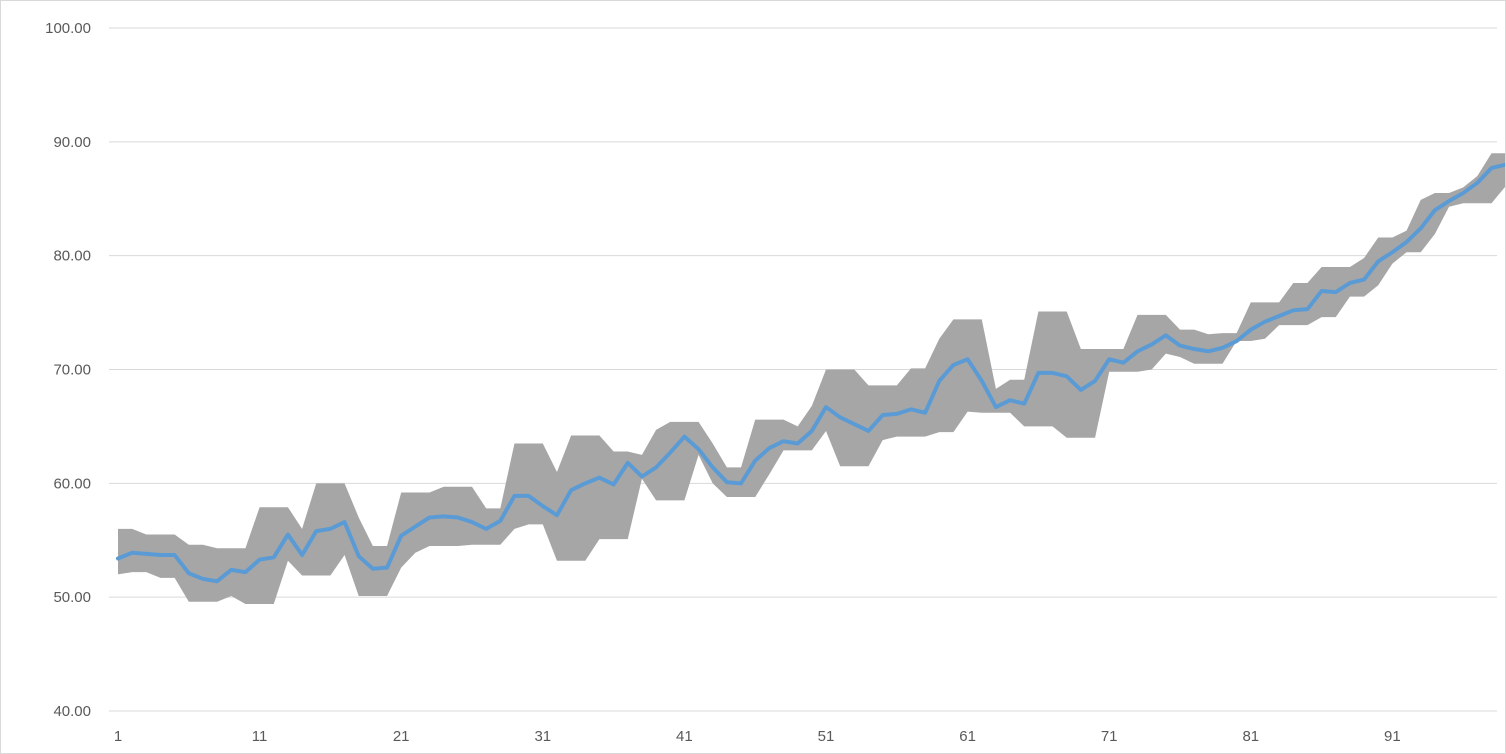  I want to click on y-axis-ticks: 40.00 50.00 60.00 70.00 80.00 90.00 100.00, so click(68, 370).